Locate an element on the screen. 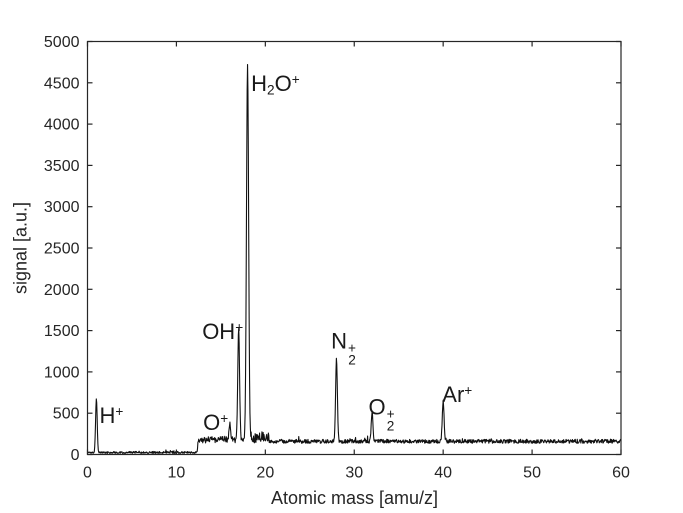  y-tick-label: 5000 is located at coordinates (62, 42).